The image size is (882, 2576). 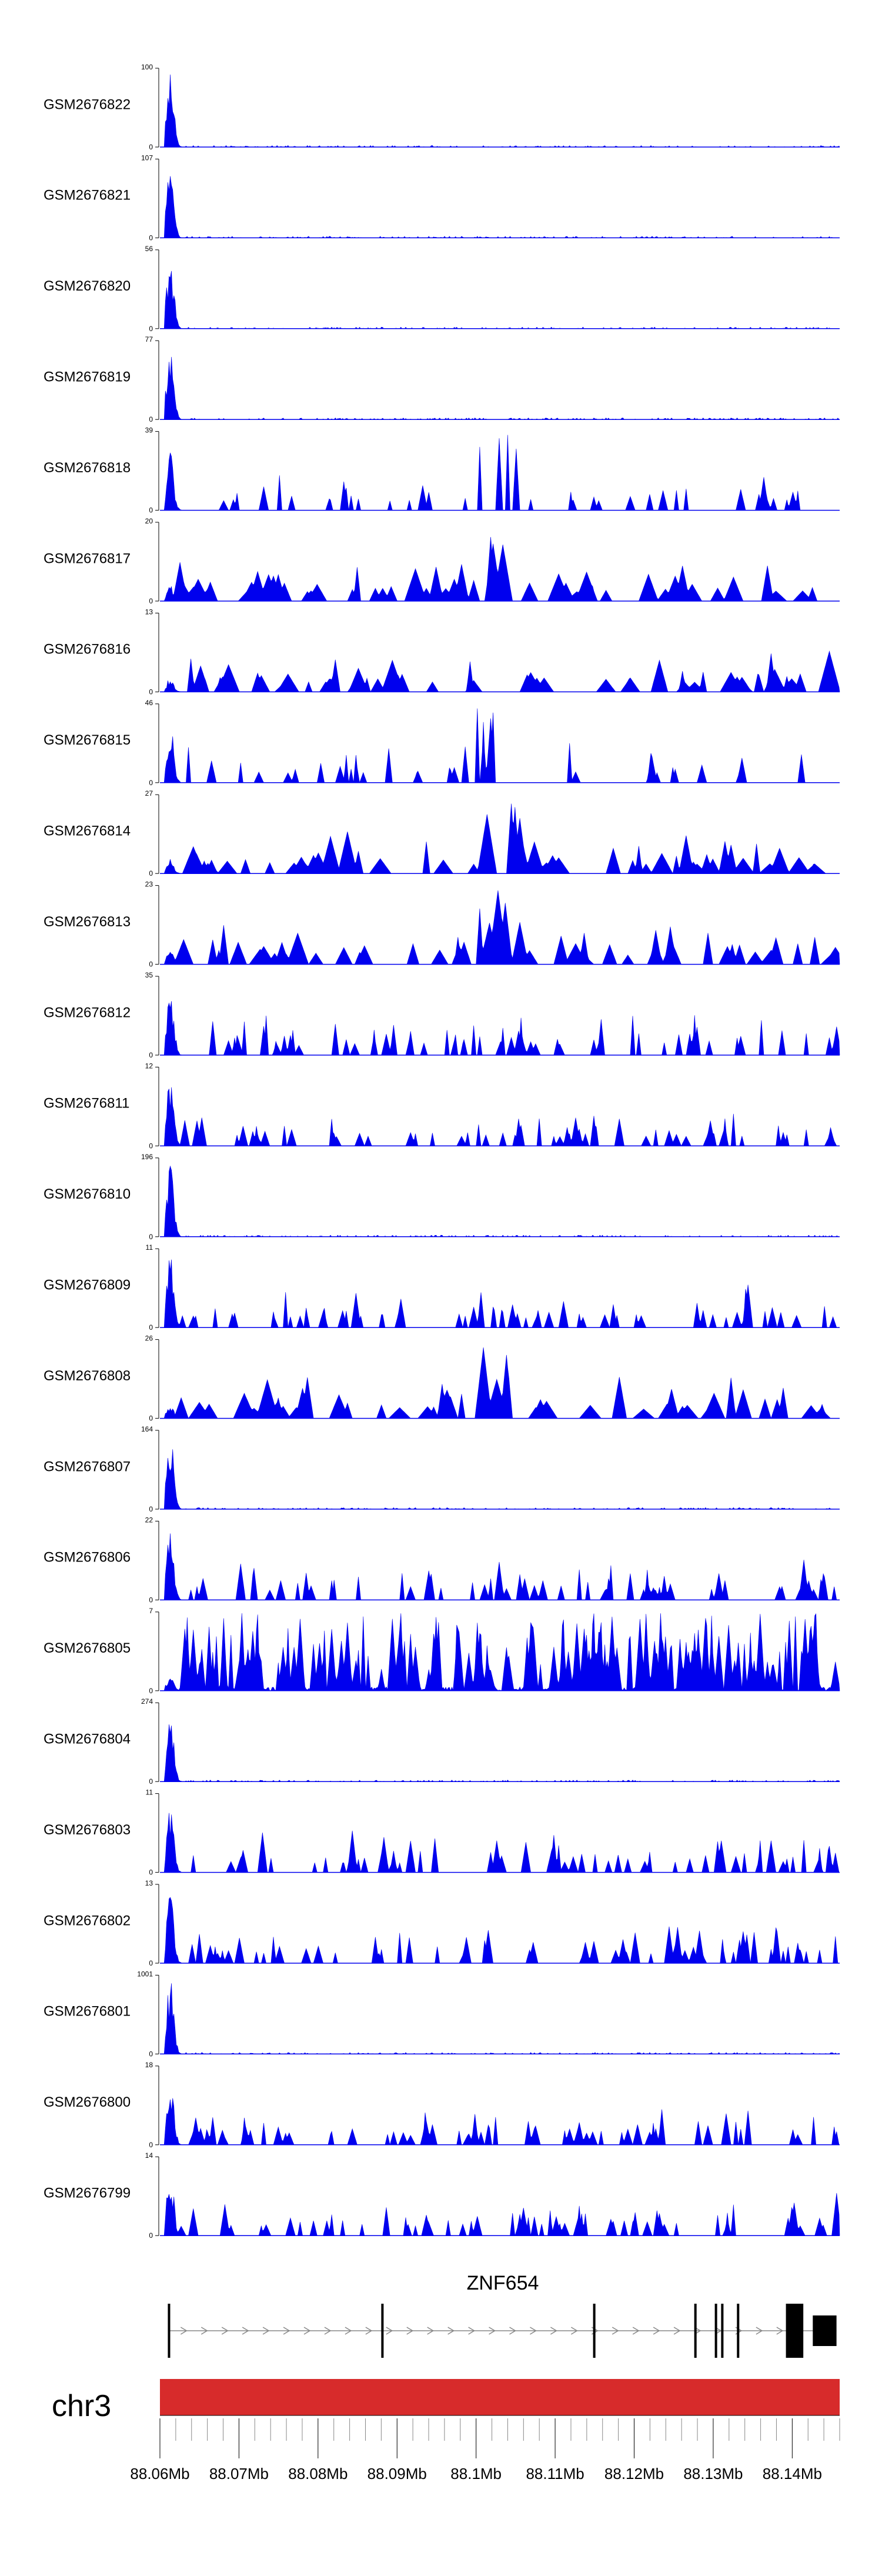 I want to click on track-GSM2676816: GSM2676816 13 0, so click(x=442, y=652).